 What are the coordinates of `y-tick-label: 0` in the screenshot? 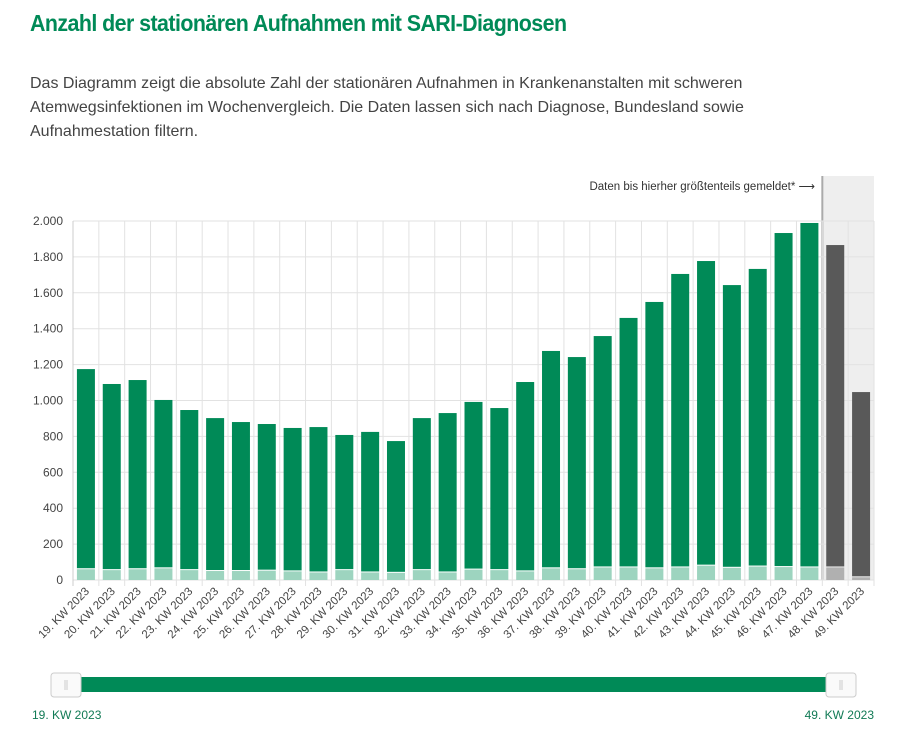 It's located at (59, 580).